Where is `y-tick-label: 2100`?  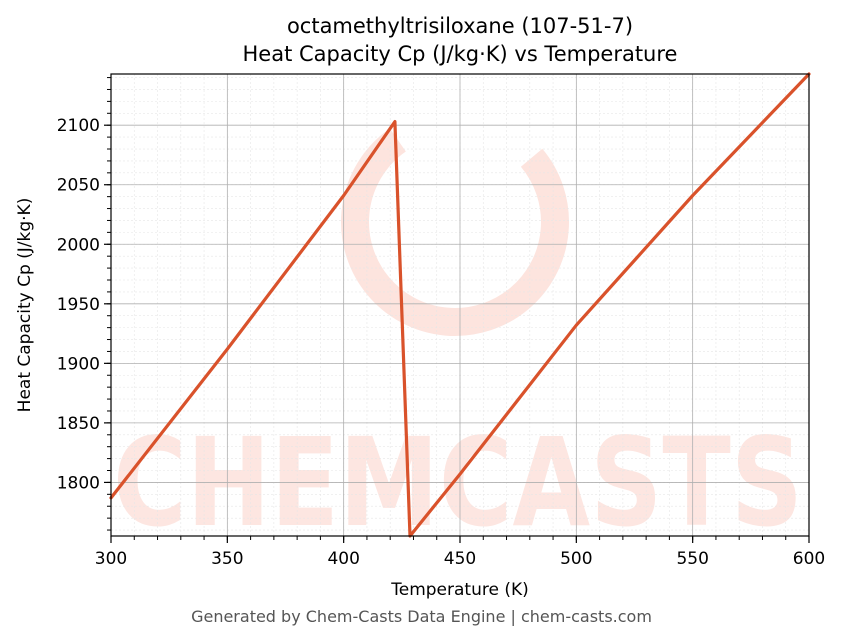
y-tick-label: 2100 is located at coordinates (78, 126).